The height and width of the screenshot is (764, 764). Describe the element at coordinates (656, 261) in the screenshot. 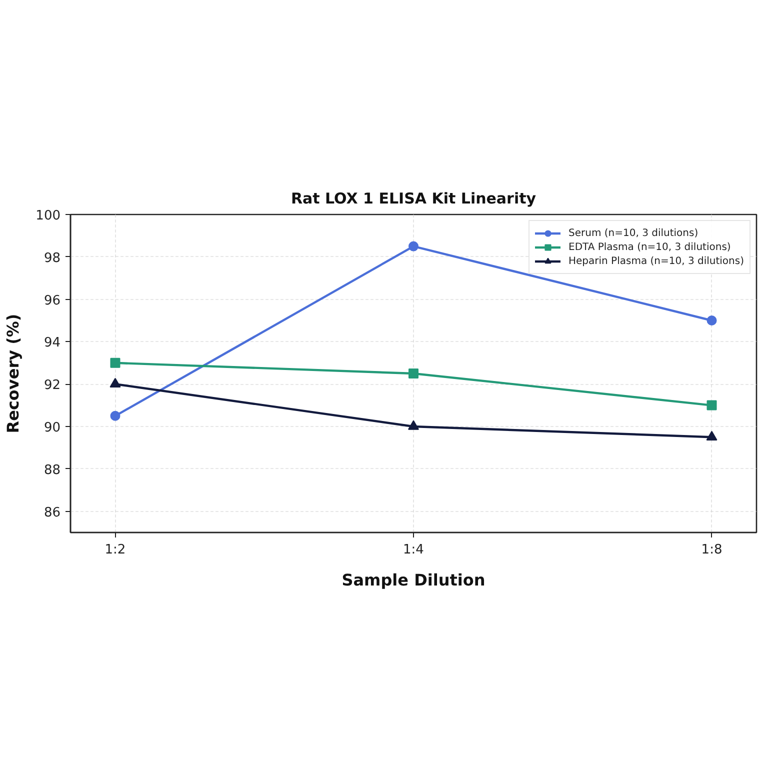

I see `legend-label: Heparin Plasma (n=10, 3 dilutions)` at that location.